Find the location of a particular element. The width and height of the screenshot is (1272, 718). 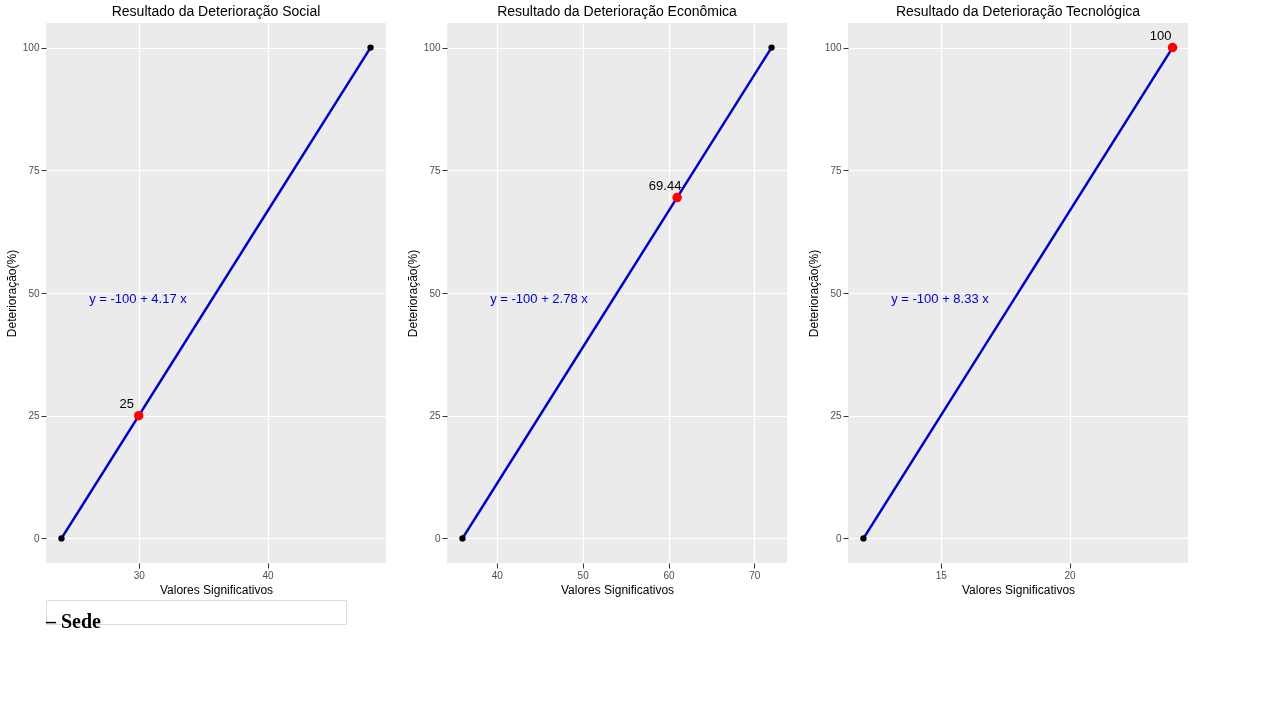

x-tick-label: 70 is located at coordinates (755, 575).